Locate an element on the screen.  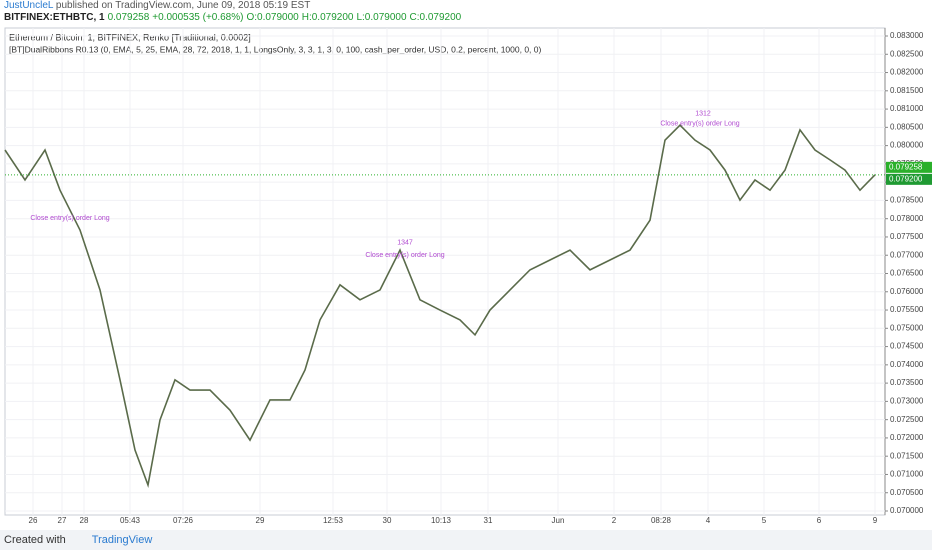
change: +0.000535 (+0.68%) is located at coordinates (198, 17).